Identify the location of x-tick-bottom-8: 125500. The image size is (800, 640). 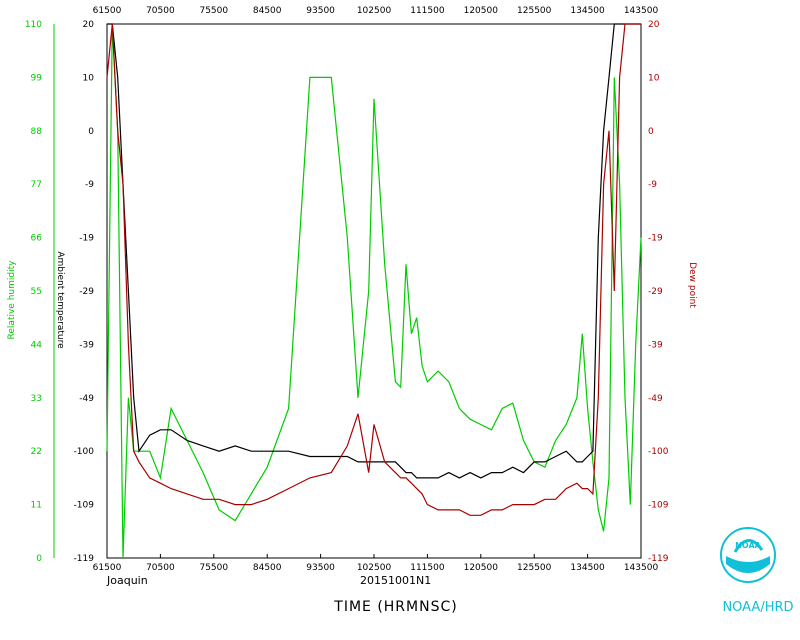
(534, 568).